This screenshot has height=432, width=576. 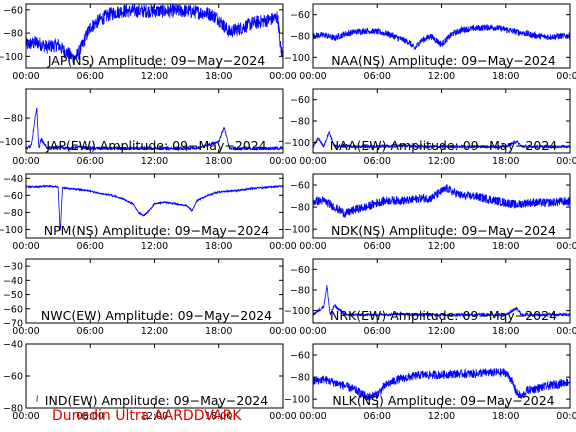 What do you see at coordinates (156, 230) in the screenshot?
I see `chart-title: NPM(NS) Amplitude: 09−May−2024` at bounding box center [156, 230].